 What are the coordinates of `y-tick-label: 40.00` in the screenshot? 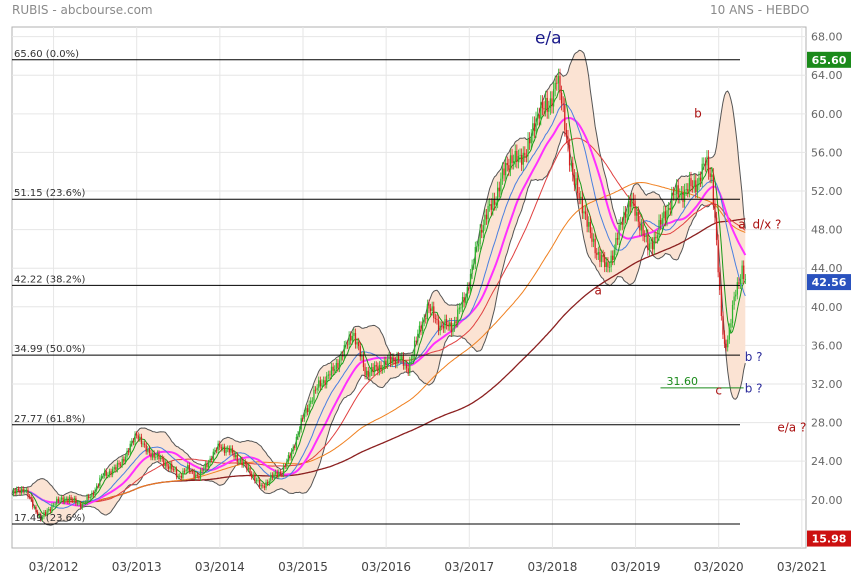 It's located at (827, 307).